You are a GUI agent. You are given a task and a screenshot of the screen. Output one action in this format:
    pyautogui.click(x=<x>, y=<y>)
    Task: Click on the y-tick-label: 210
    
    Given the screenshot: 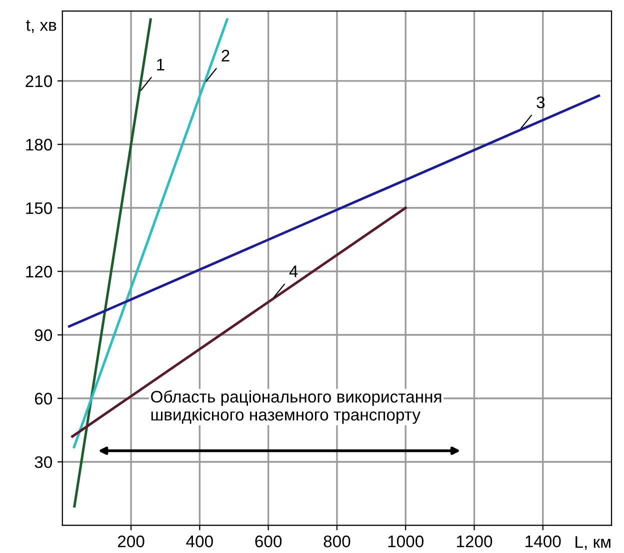 What is the action you would take?
    pyautogui.click(x=39, y=81)
    